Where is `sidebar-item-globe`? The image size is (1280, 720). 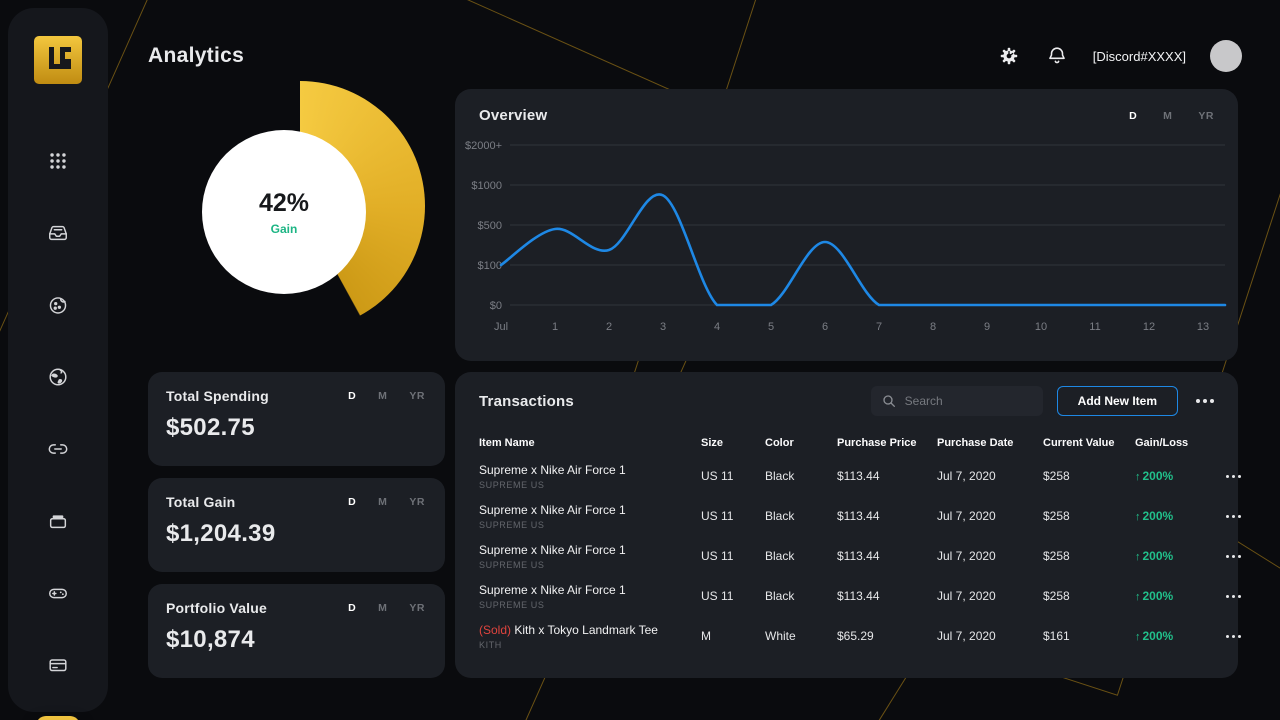
sidebar-item-globe is located at coordinates (58, 377).